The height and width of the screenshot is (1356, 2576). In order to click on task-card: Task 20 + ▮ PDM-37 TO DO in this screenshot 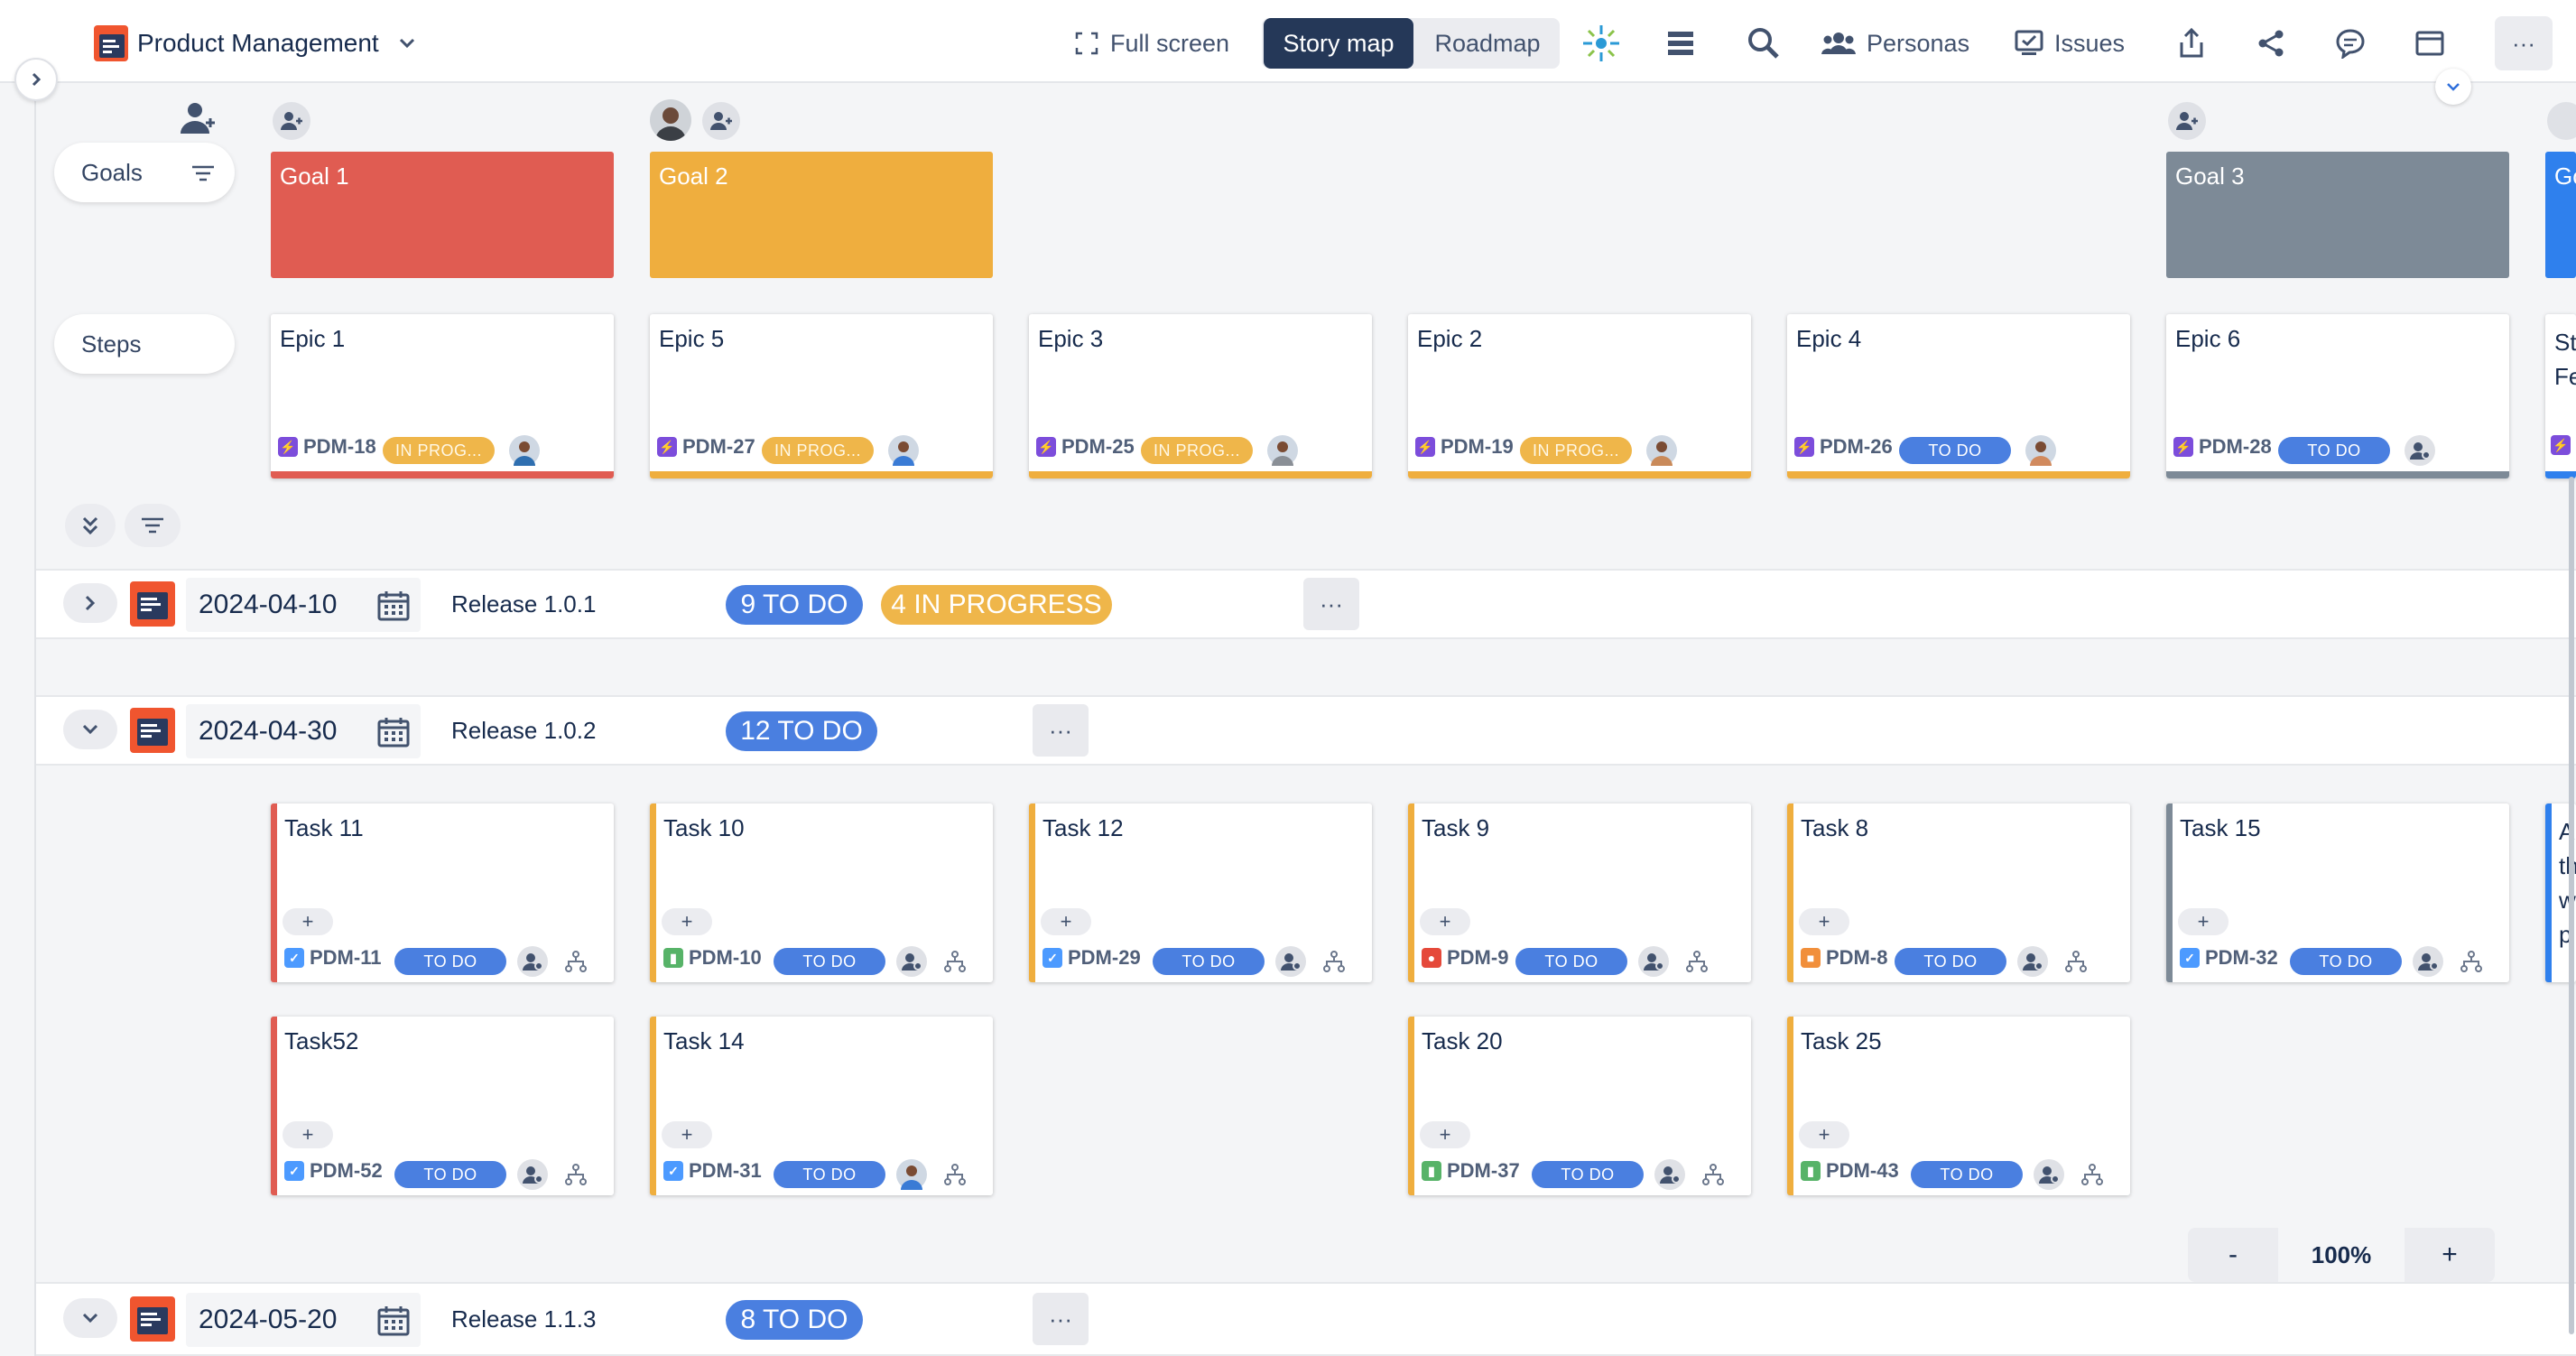, I will do `click(1579, 1106)`.